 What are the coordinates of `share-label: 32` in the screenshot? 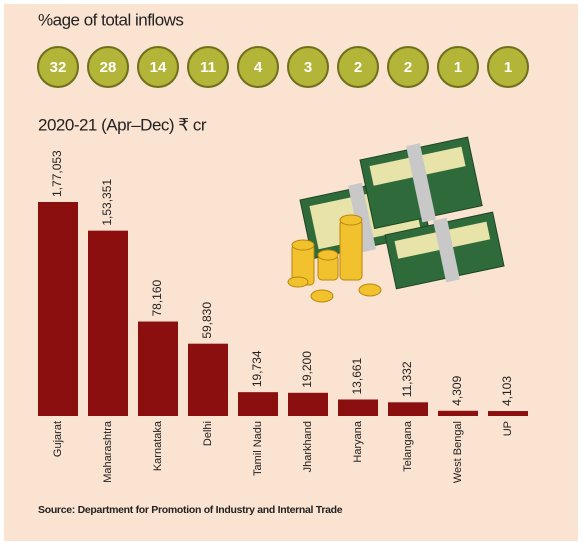 It's located at (58, 67).